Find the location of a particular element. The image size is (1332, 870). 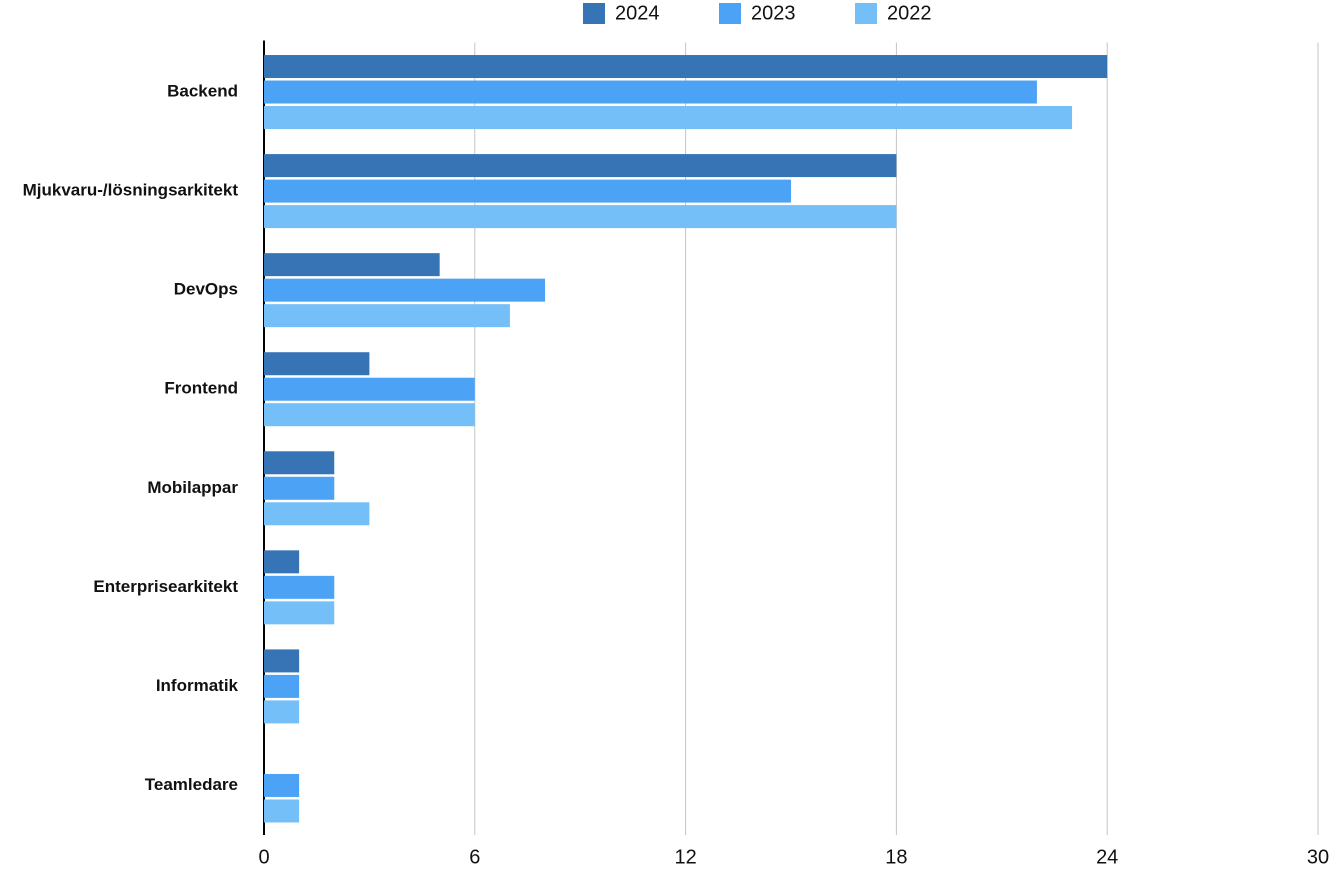

y-tick-label: Mjukvaru-/lösningsarkitekt is located at coordinates (131, 190).